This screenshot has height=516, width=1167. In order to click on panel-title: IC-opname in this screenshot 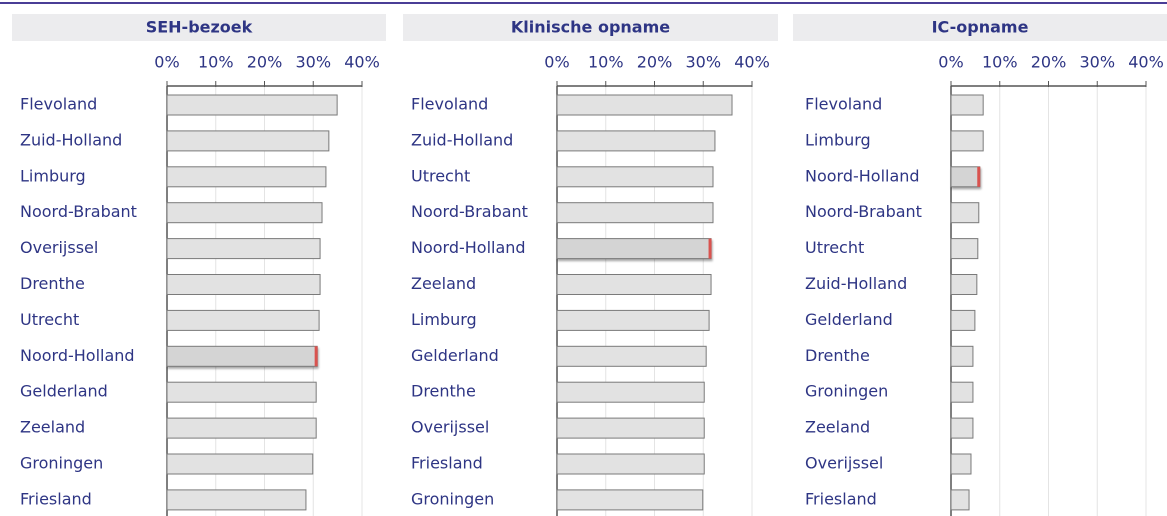, I will do `click(980, 27)`.